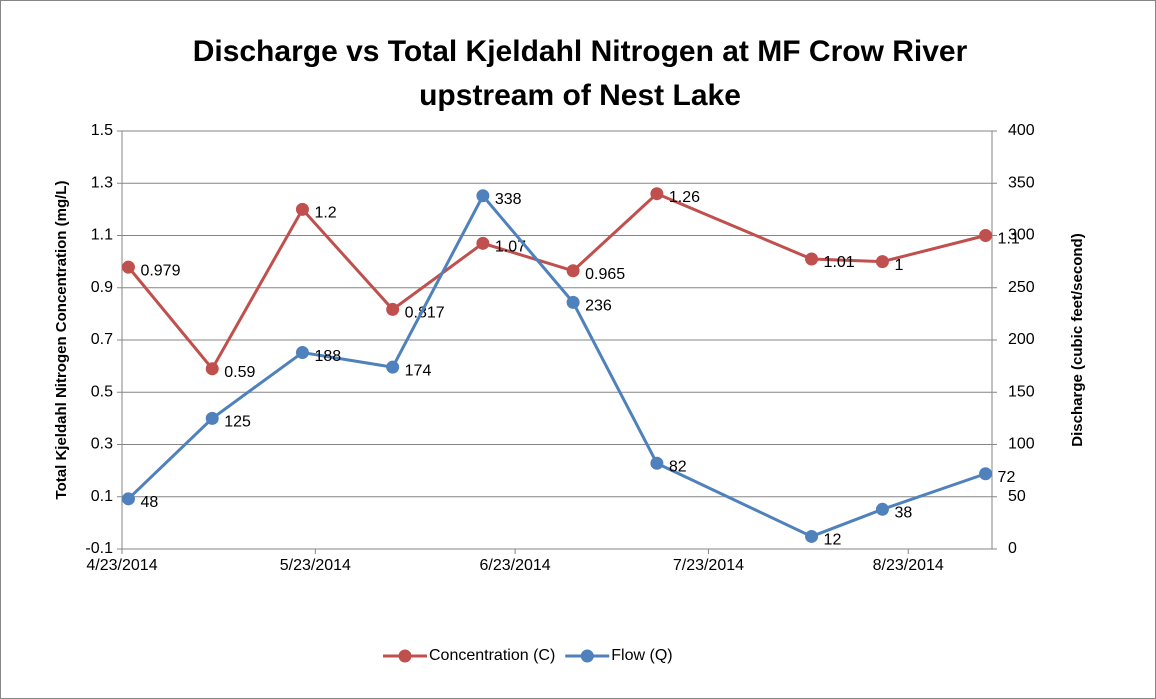 This screenshot has width=1156, height=699. Describe the element at coordinates (102, 339) in the screenshot. I see `y-tick-label: 0.7` at that location.